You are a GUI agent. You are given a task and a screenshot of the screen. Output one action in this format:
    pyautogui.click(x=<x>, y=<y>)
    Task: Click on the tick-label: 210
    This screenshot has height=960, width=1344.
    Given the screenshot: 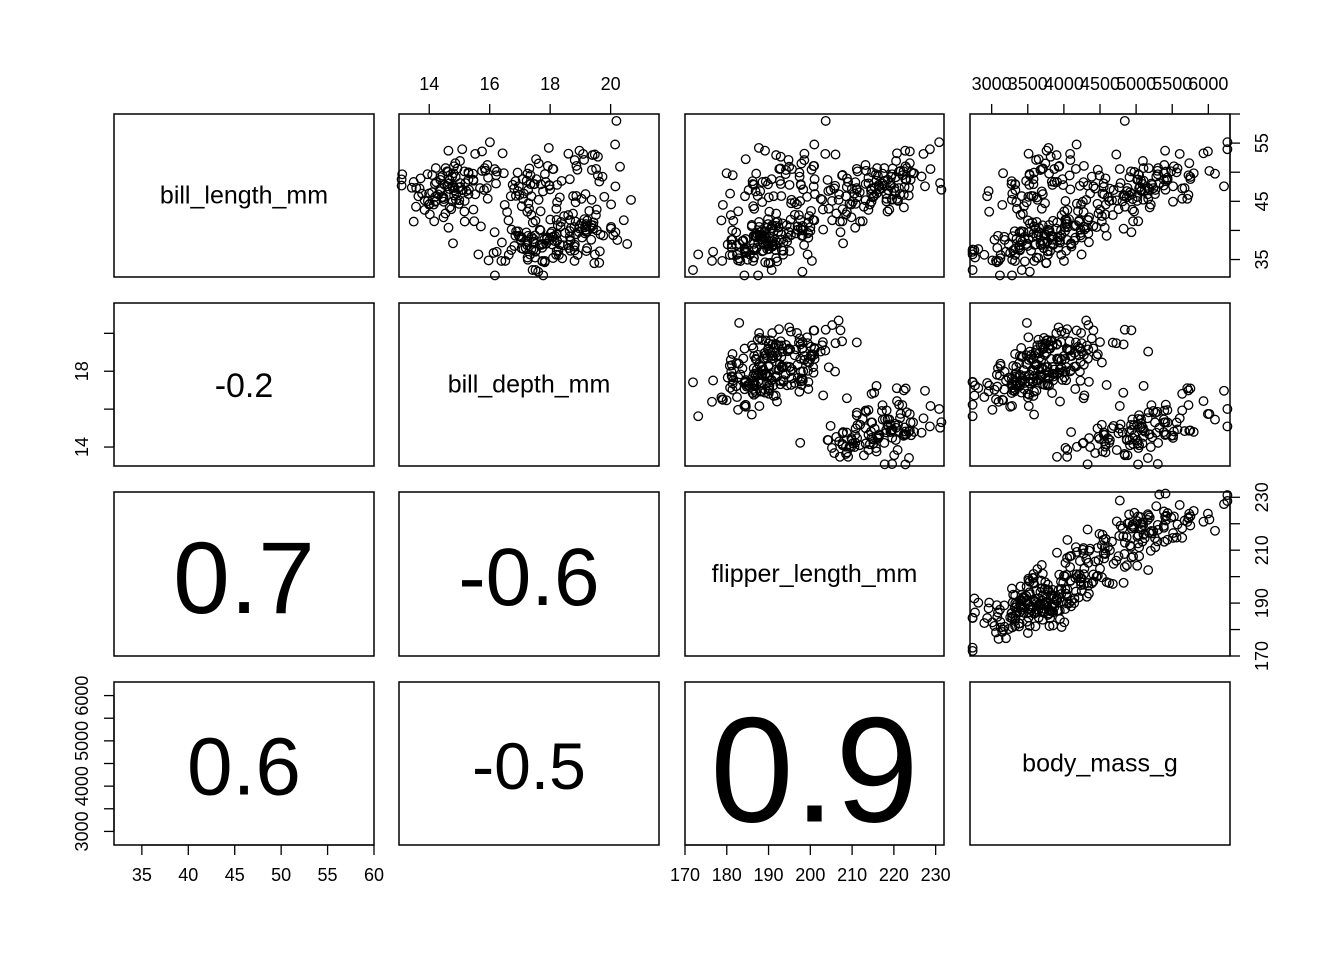 What is the action you would take?
    pyautogui.click(x=852, y=875)
    